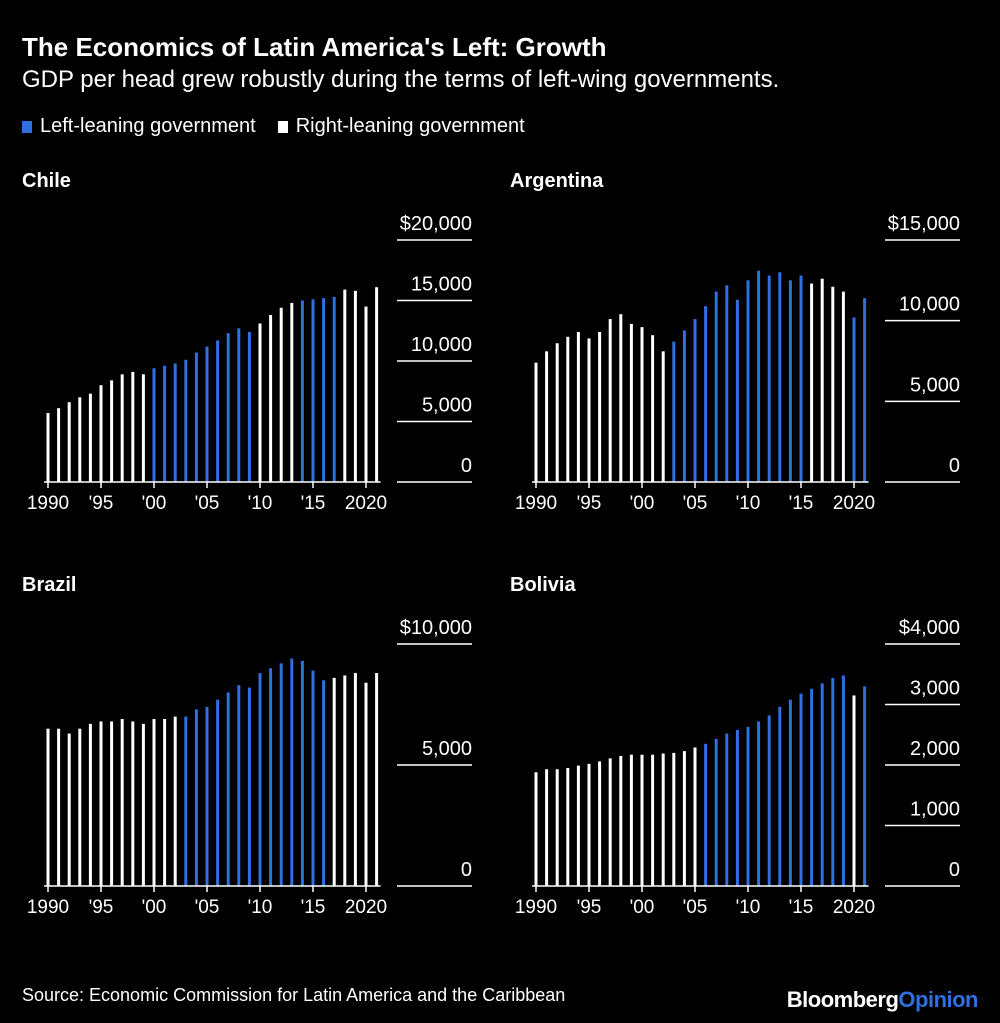 The image size is (1000, 1023). What do you see at coordinates (101, 503) in the screenshot?
I see `chile-xtick-label-1: '95` at bounding box center [101, 503].